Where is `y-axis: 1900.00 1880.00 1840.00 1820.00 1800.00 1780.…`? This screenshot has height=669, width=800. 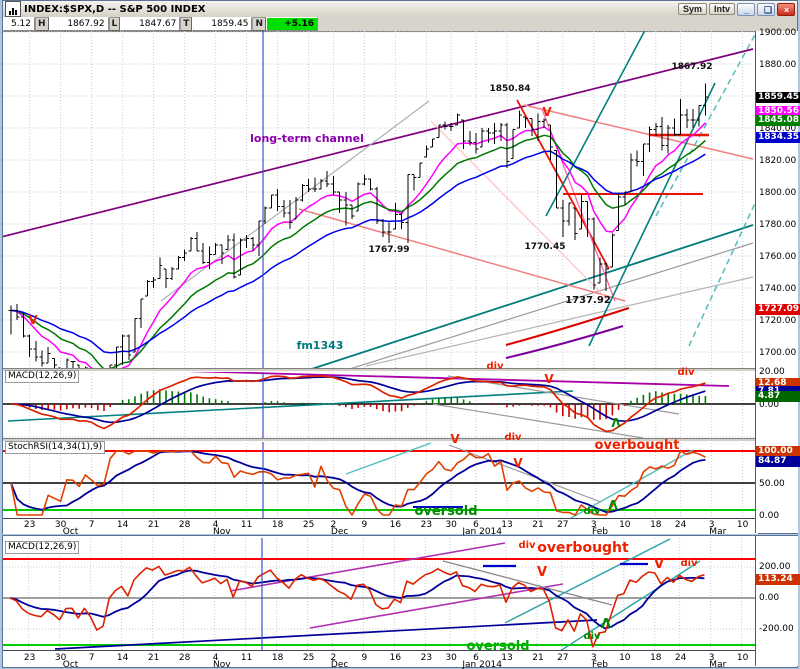 y-axis: 1900.00 1880.00 1840.00 1820.00 1800.00 1780.… is located at coordinates (777, 280).